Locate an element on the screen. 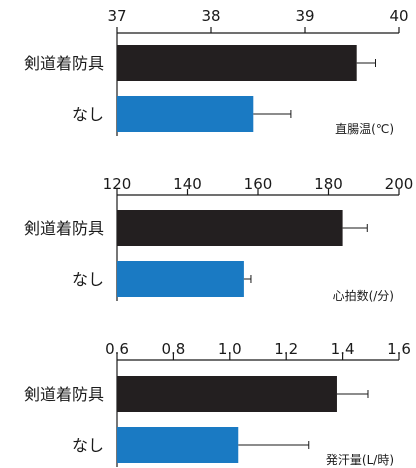 Image resolution: width=416 pixels, height=468 pixels. x-tick-label: 40 is located at coordinates (398, 16).